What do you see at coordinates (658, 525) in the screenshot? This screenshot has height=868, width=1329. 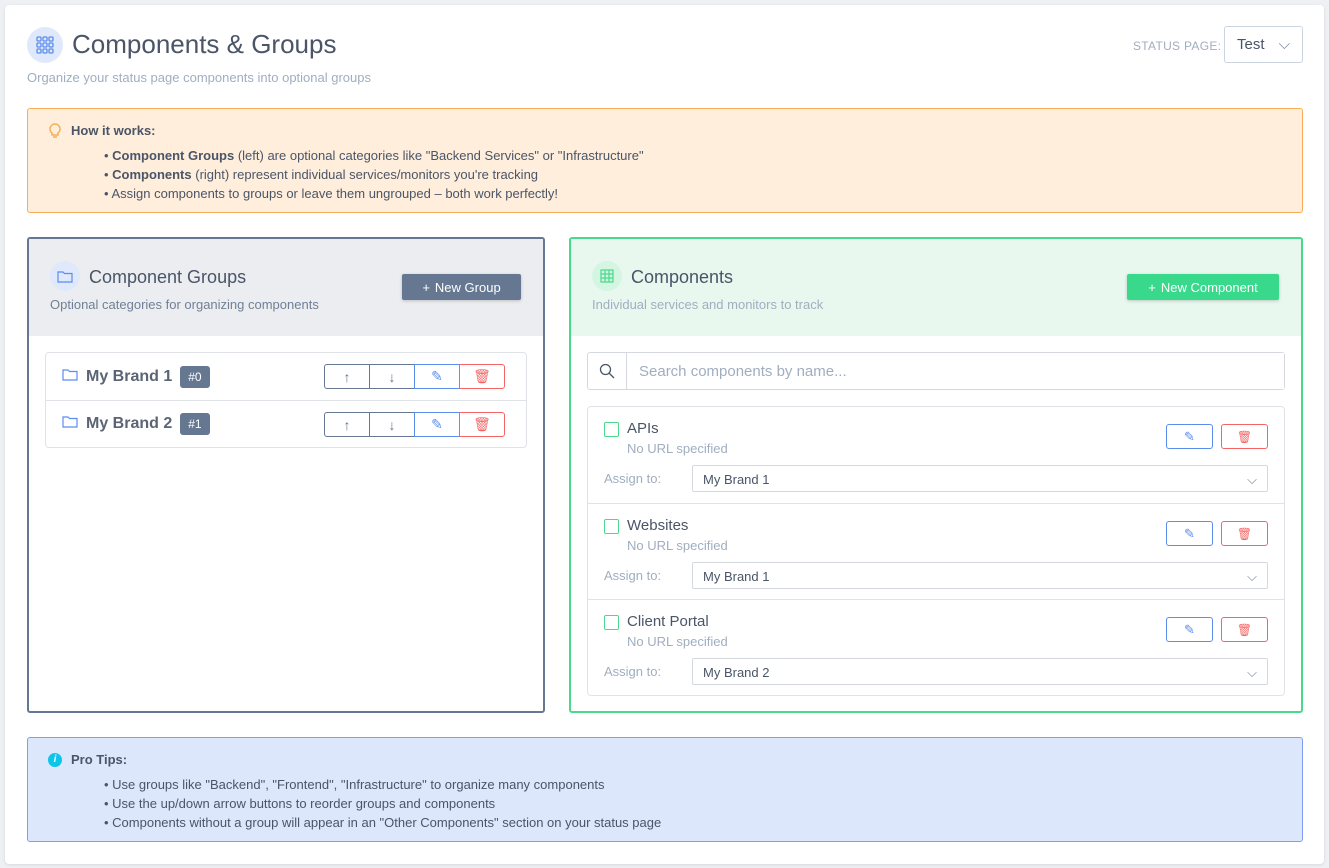 I see `component-name: Websites` at bounding box center [658, 525].